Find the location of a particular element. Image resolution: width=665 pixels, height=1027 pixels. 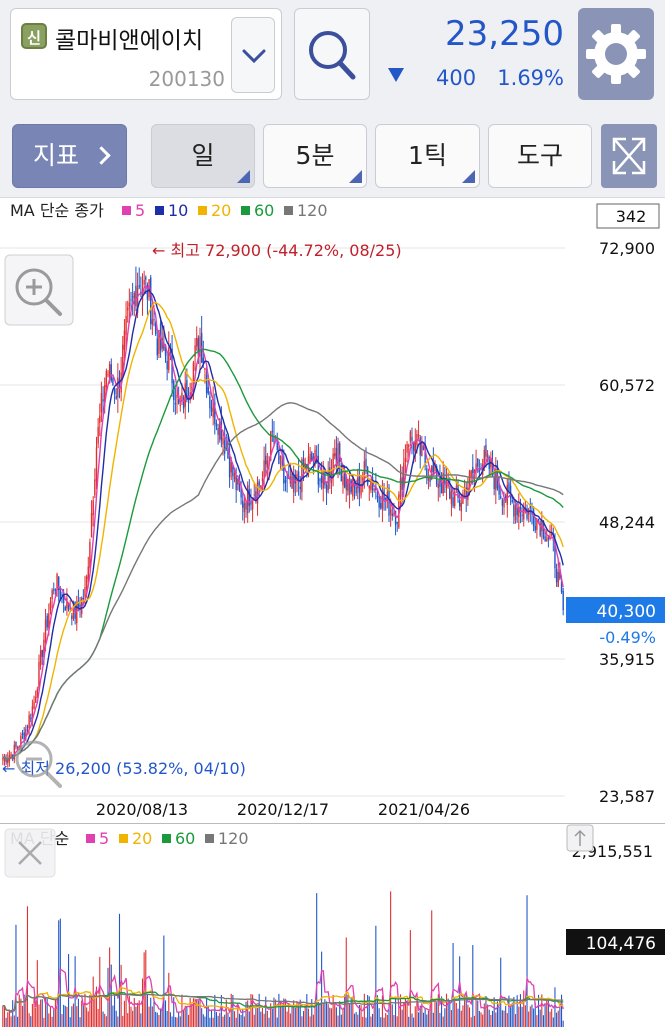

volume-ma-lines is located at coordinates (283, 991).